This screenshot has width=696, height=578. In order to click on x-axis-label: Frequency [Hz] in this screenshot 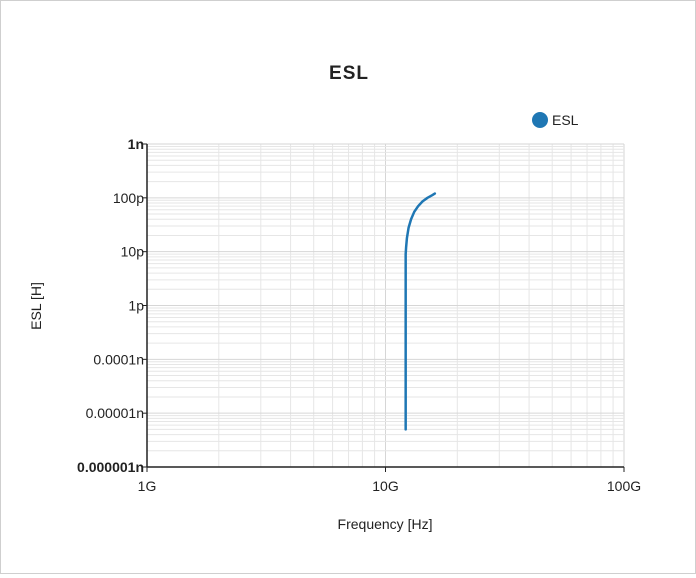, I will do `click(385, 524)`.